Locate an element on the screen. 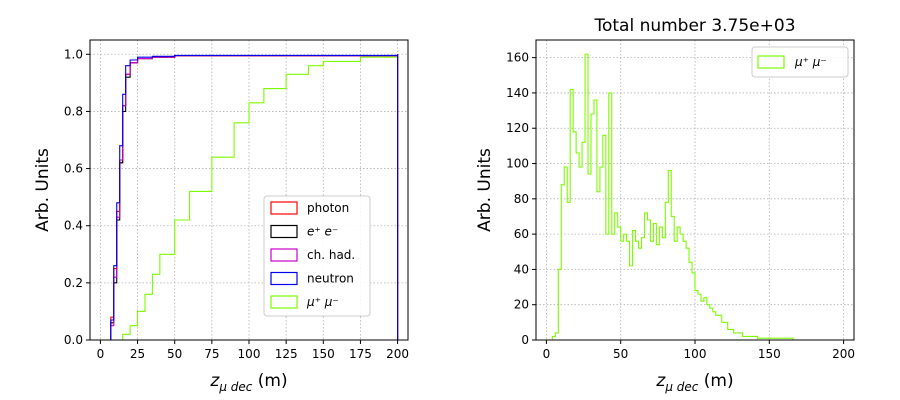 The height and width of the screenshot is (400, 900). cumulative-x-tick-label: 150 is located at coordinates (323, 354).